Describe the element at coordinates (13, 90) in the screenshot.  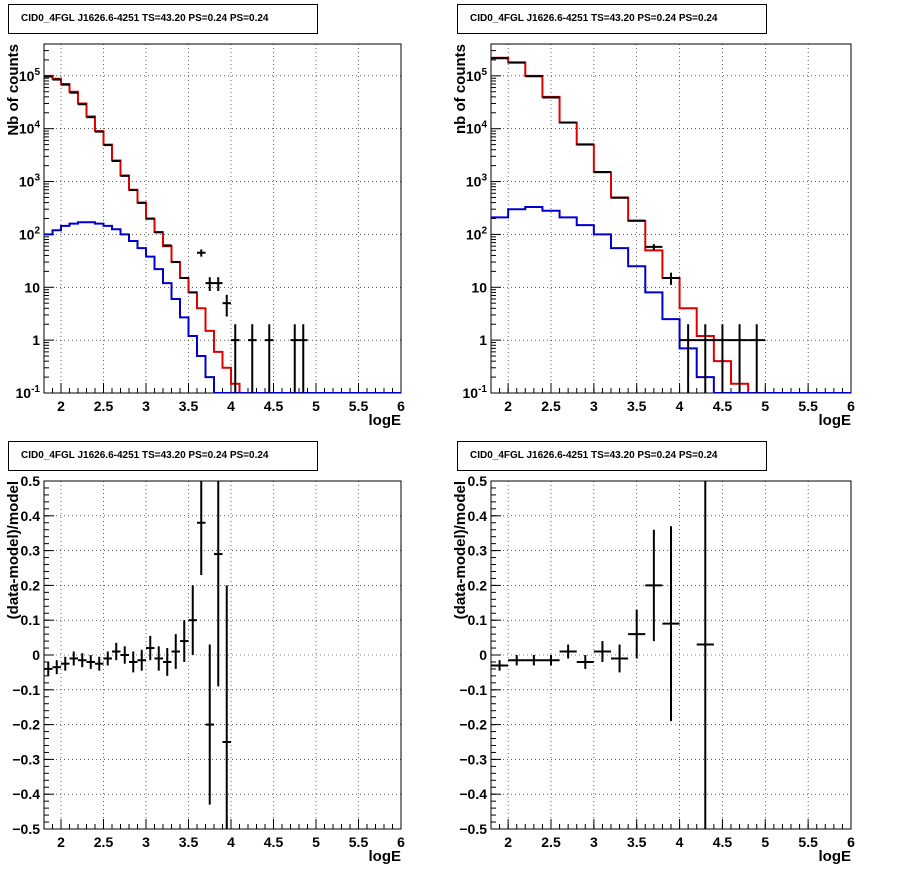
I see `y-axis-label: Nb of counts` at that location.